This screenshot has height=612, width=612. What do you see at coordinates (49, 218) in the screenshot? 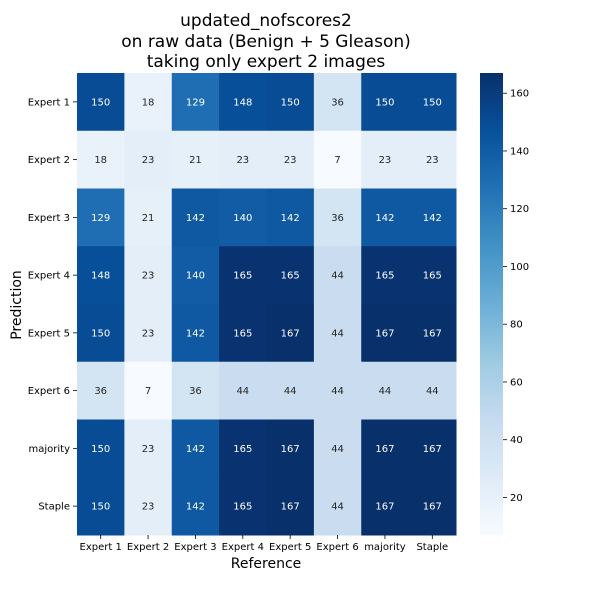
I see `y-tick-label: Expert 3` at bounding box center [49, 218].